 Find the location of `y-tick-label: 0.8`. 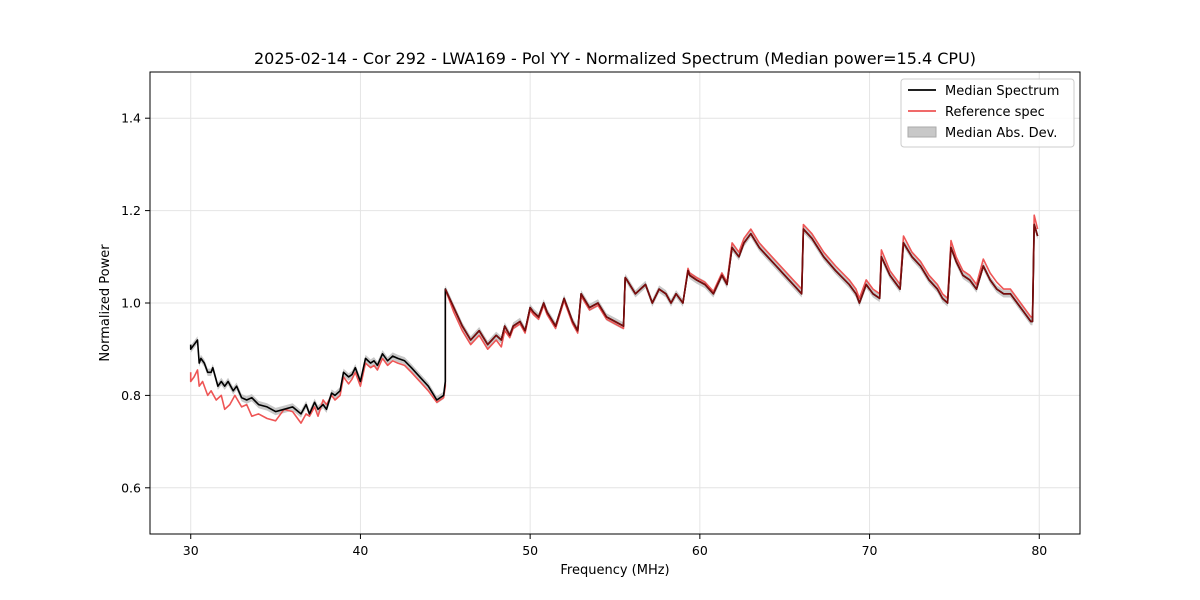

y-tick-label: 0.8 is located at coordinates (131, 395).